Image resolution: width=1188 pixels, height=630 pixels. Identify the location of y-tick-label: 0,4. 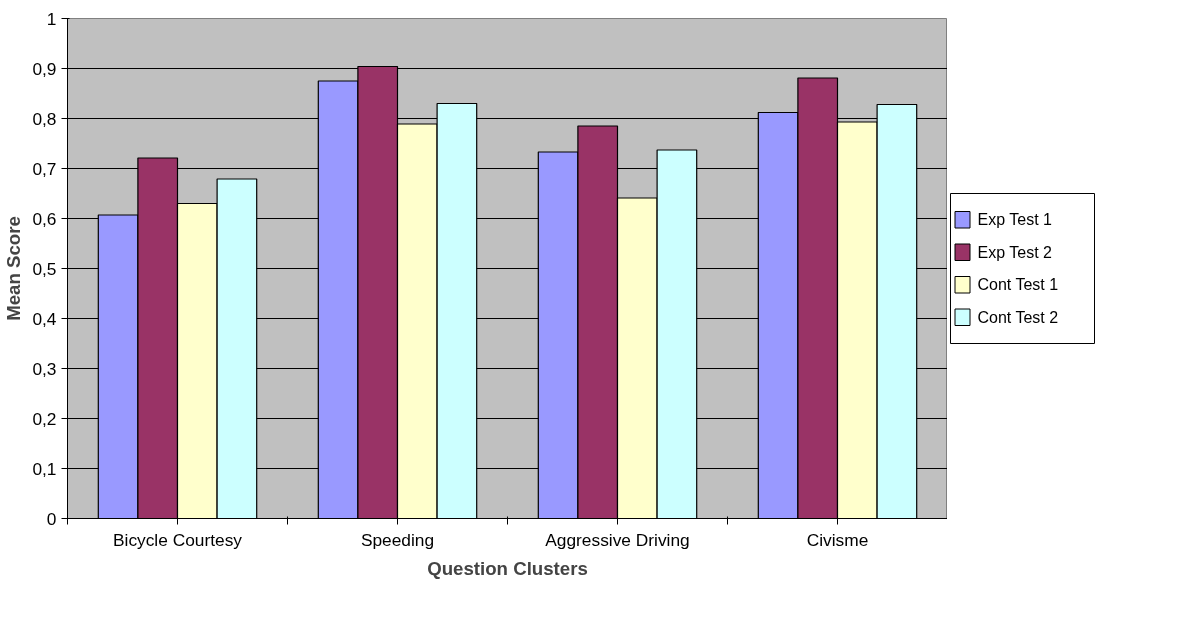
(44, 318).